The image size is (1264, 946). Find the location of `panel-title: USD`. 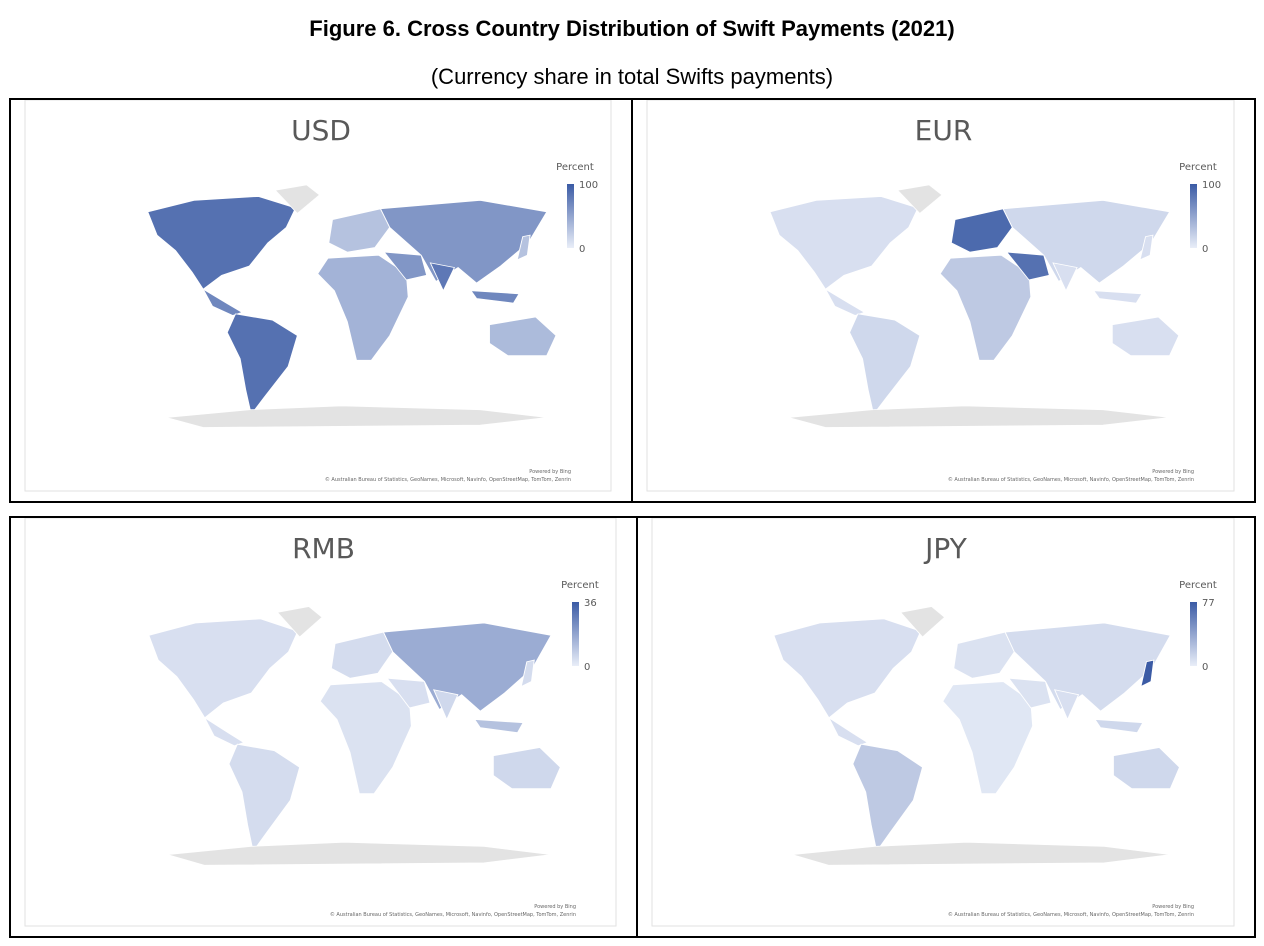

panel-title: USD is located at coordinates (321, 130).